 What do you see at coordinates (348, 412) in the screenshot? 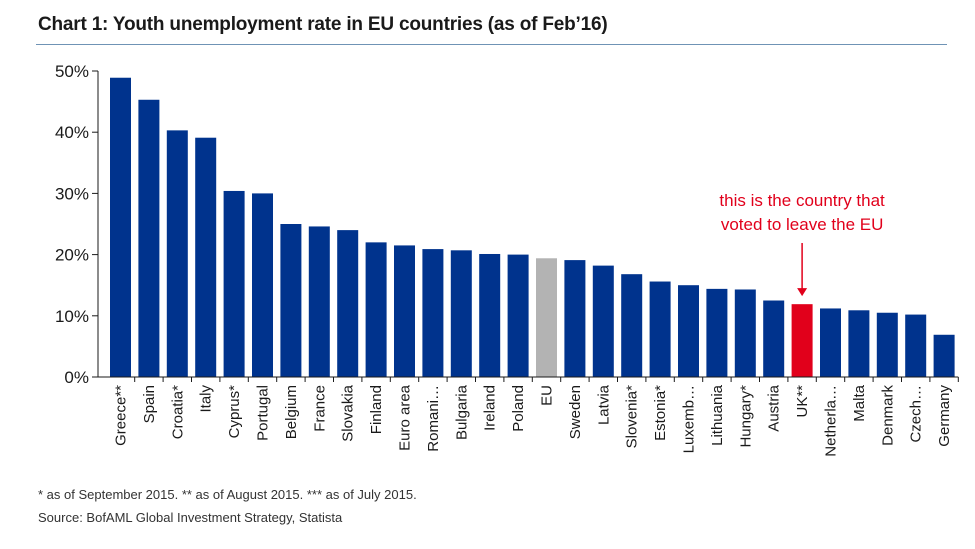
I see `x-tick-label: Slovakia` at bounding box center [348, 412].